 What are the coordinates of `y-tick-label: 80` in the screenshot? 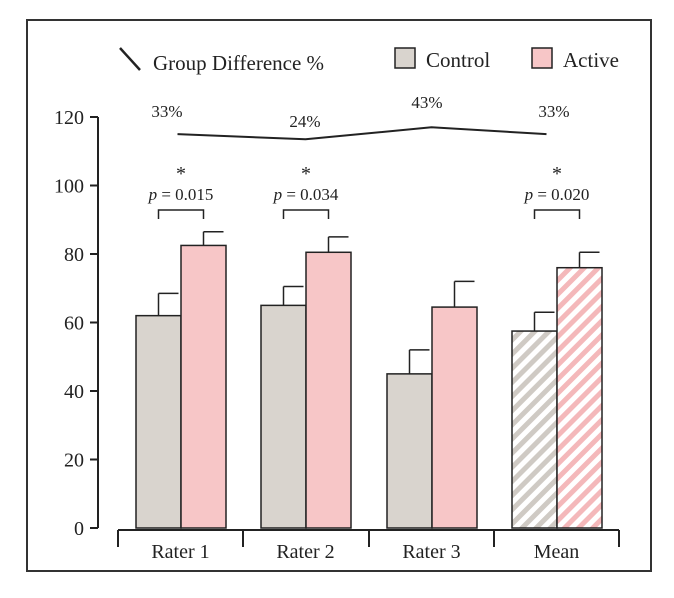 It's located at (74, 255).